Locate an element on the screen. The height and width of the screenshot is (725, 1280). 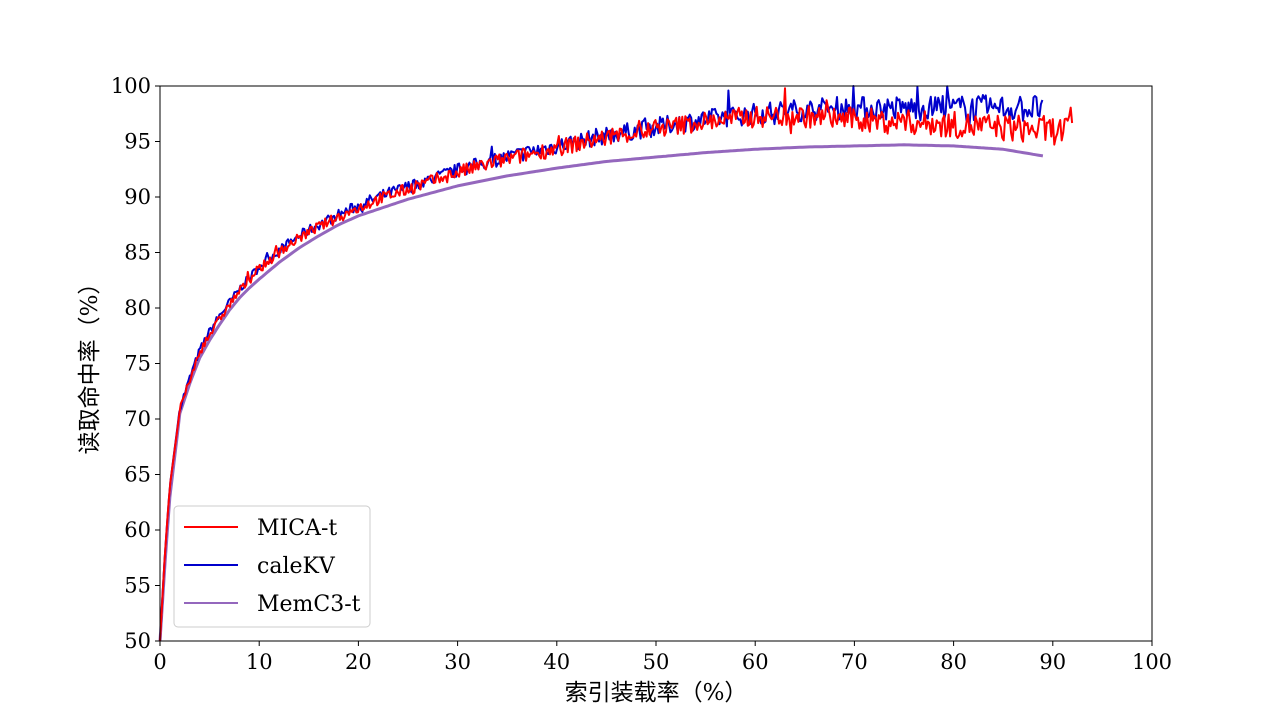
y-tick-label: 70 is located at coordinates (137, 419).